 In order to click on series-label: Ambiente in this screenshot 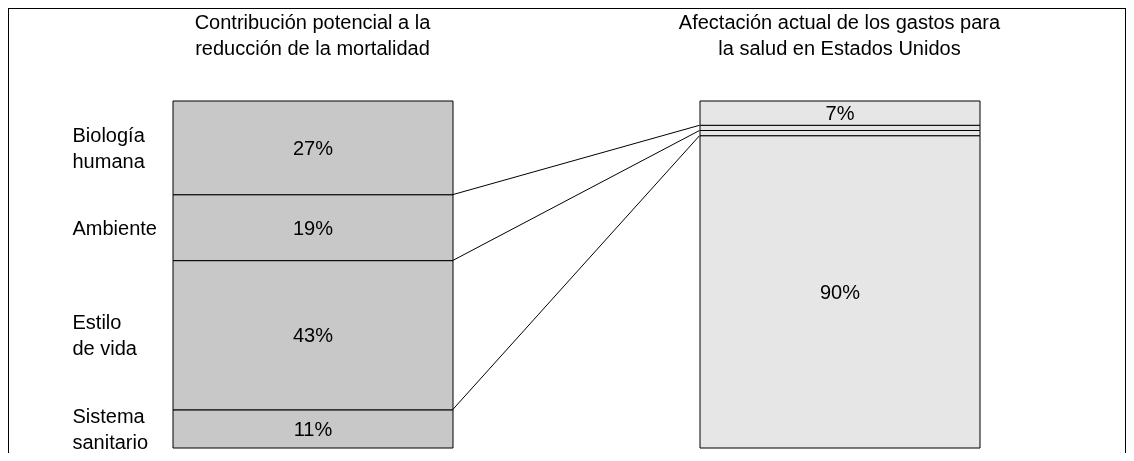, I will do `click(114, 227)`.